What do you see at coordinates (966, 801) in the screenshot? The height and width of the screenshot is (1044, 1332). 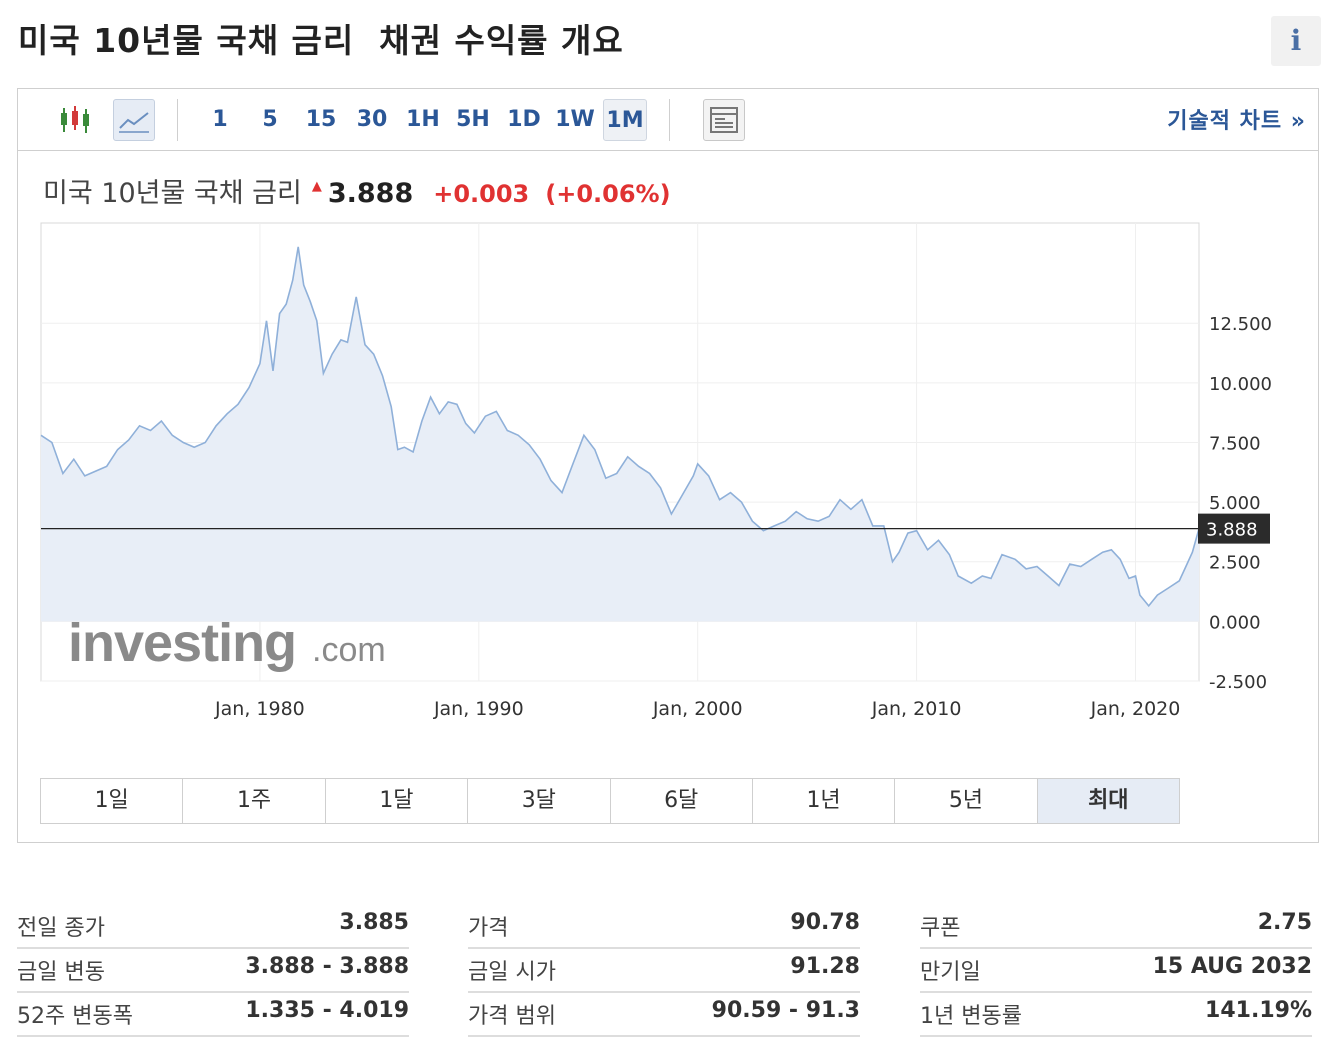 I see `range-5y: 5년` at bounding box center [966, 801].